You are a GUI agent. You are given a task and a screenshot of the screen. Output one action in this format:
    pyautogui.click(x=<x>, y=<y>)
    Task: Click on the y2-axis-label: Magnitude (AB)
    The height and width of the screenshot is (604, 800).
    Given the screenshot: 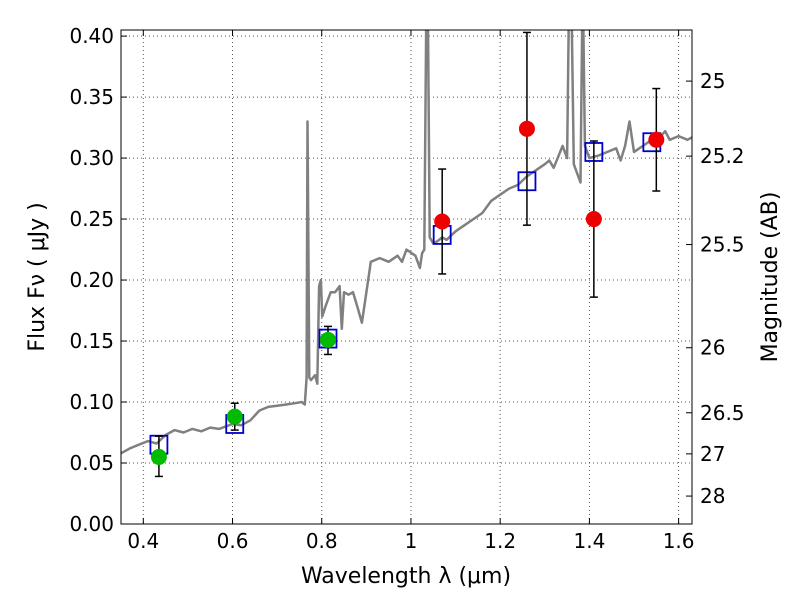 What is the action you would take?
    pyautogui.click(x=770, y=277)
    